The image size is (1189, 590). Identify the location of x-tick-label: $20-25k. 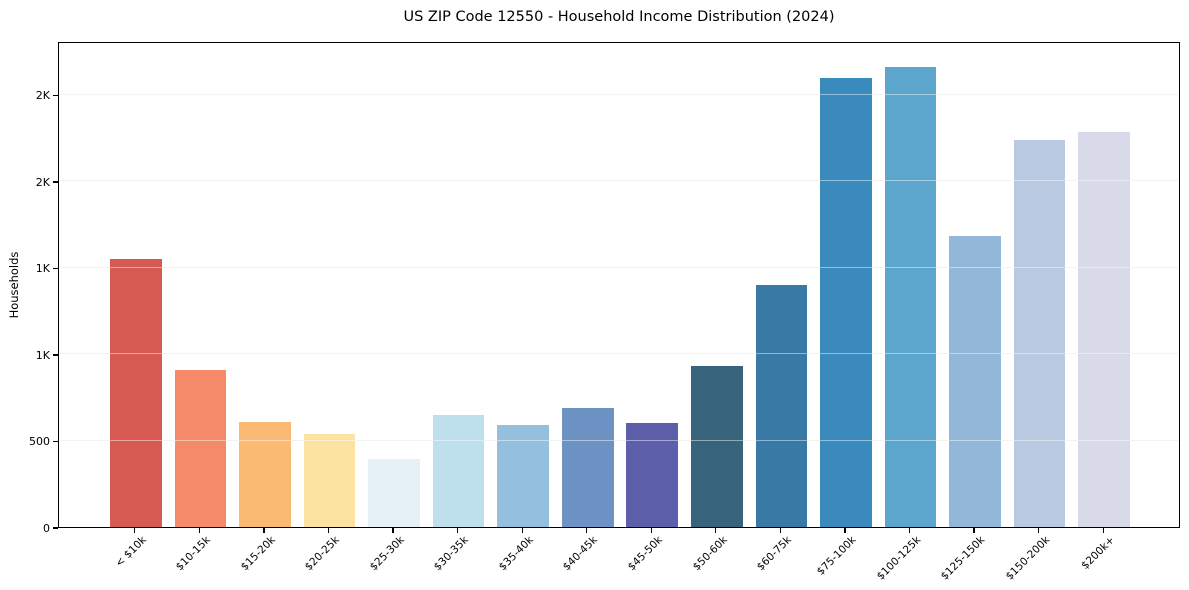
(322, 554).